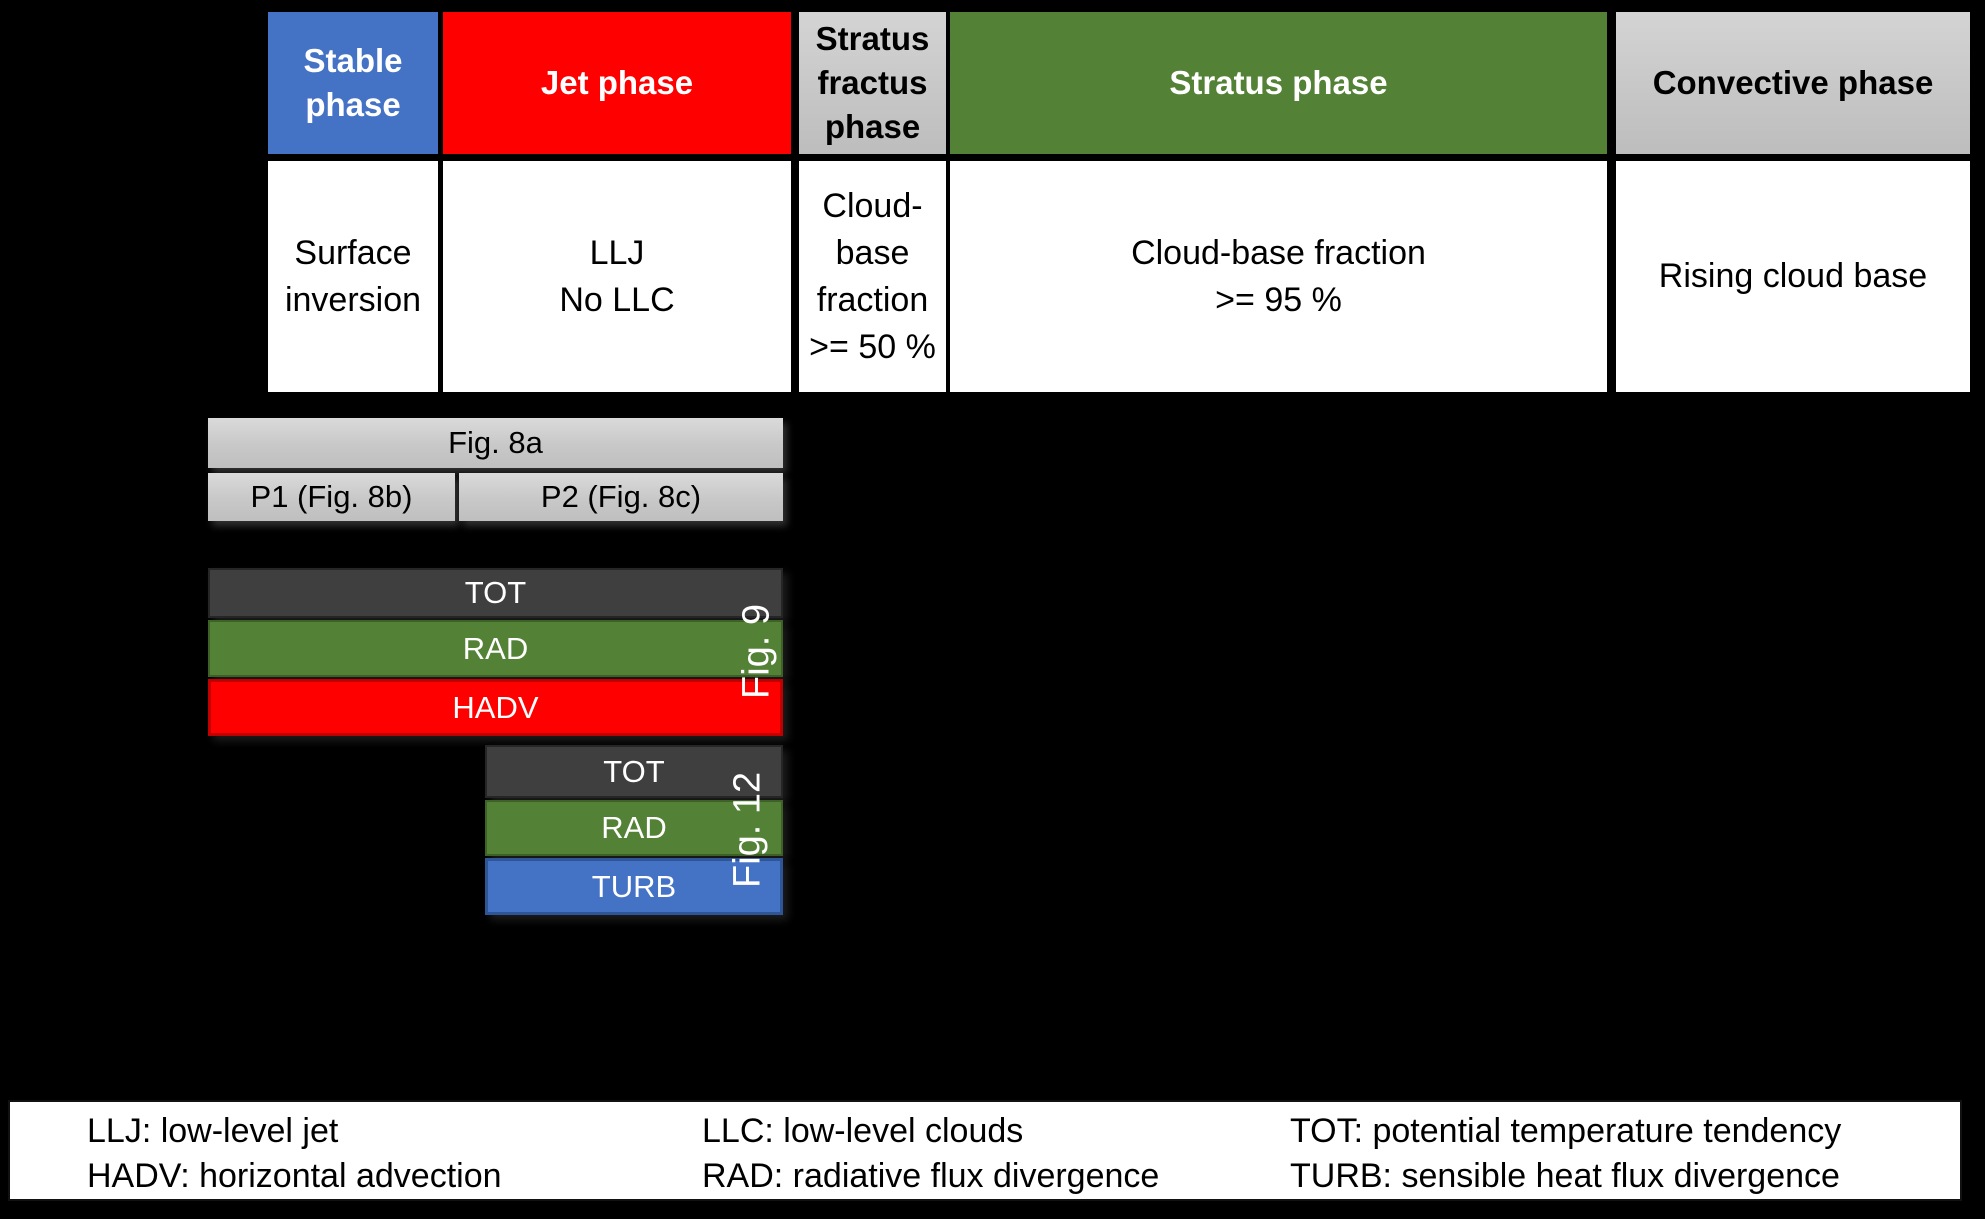 The image size is (1985, 1219). Describe the element at coordinates (495, 443) in the screenshot. I see `fig8a-period-bar: Fig. 8a` at that location.